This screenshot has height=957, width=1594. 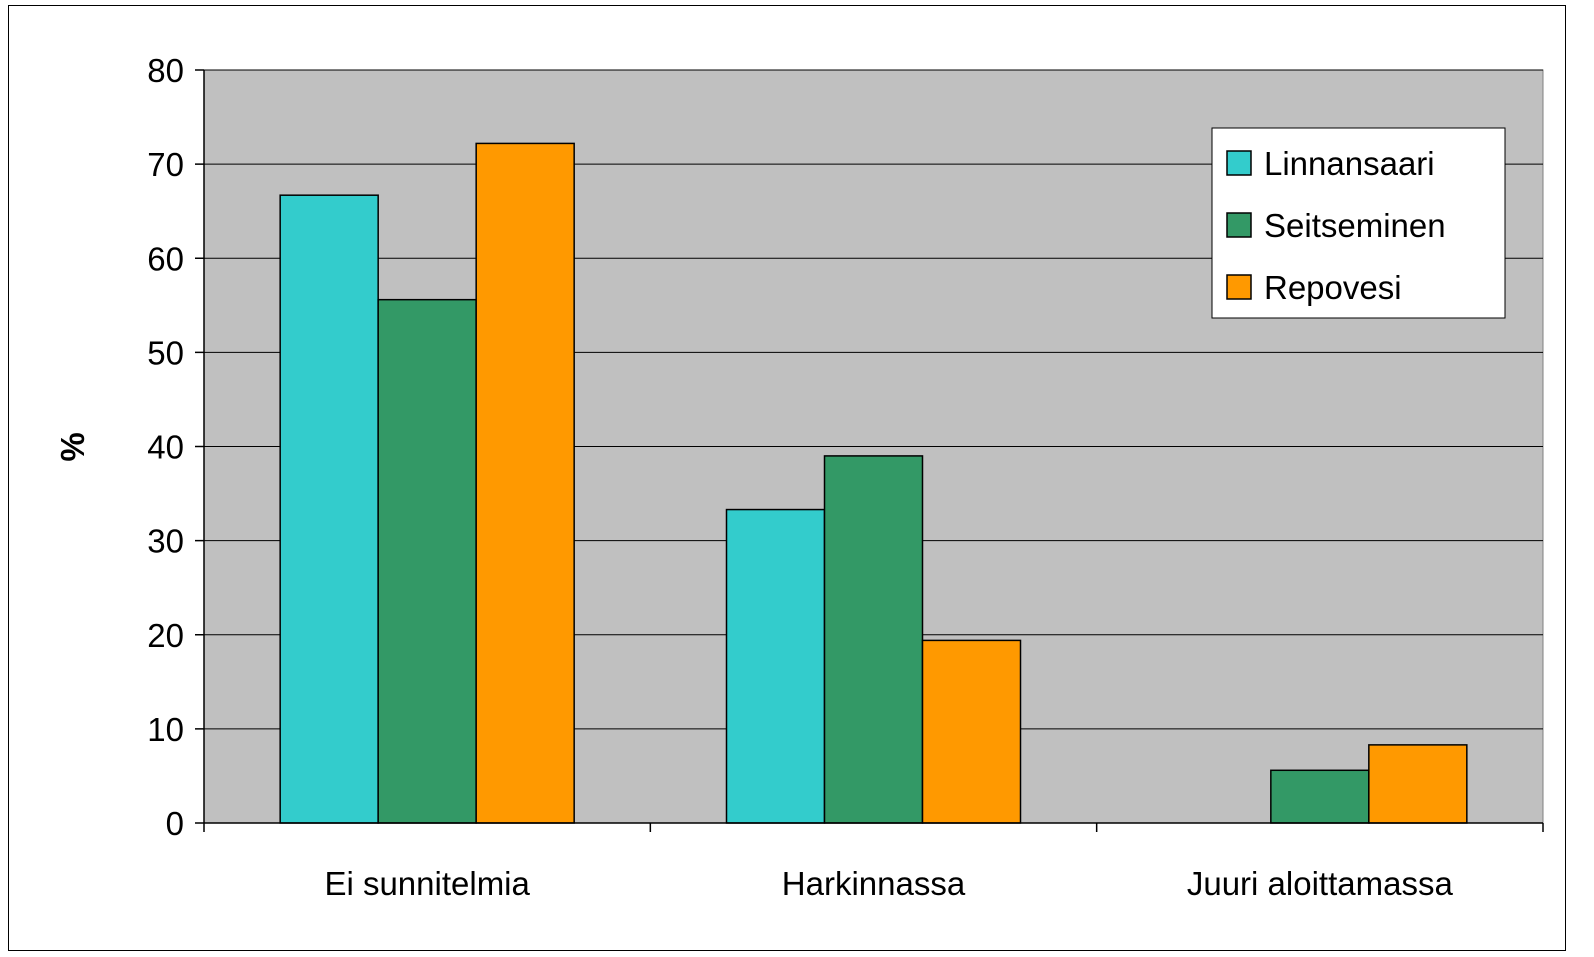 I want to click on y-tick-label: 10, so click(x=165, y=729).